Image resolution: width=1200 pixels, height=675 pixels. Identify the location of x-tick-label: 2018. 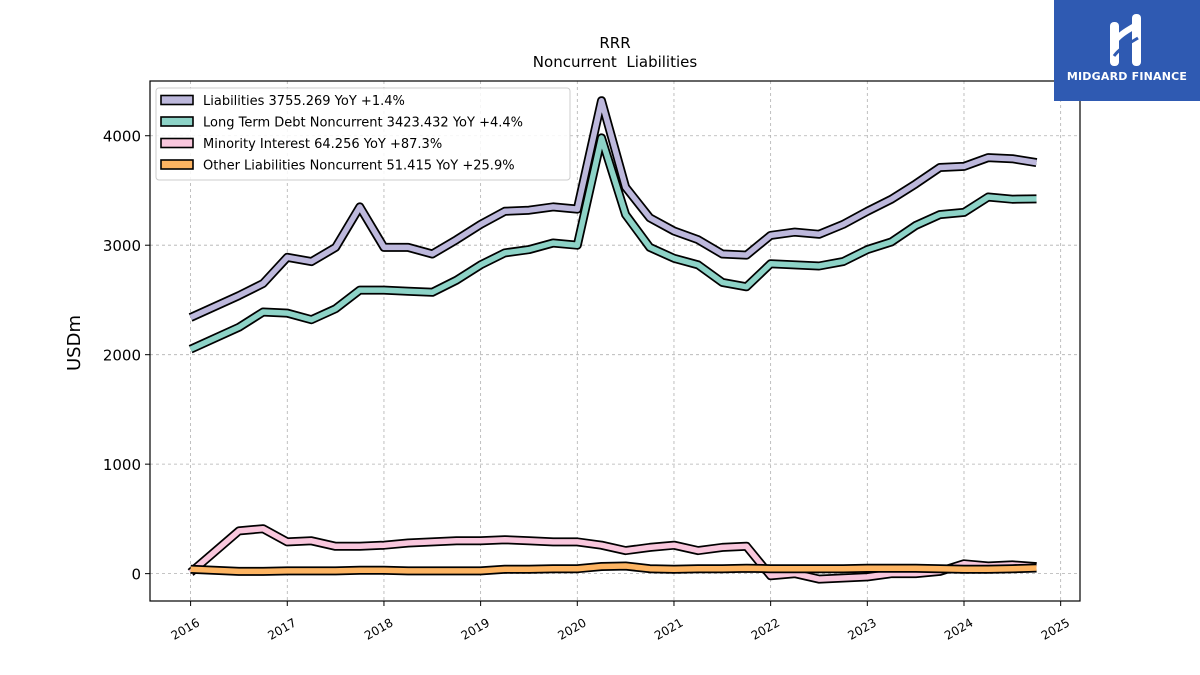
(378, 628).